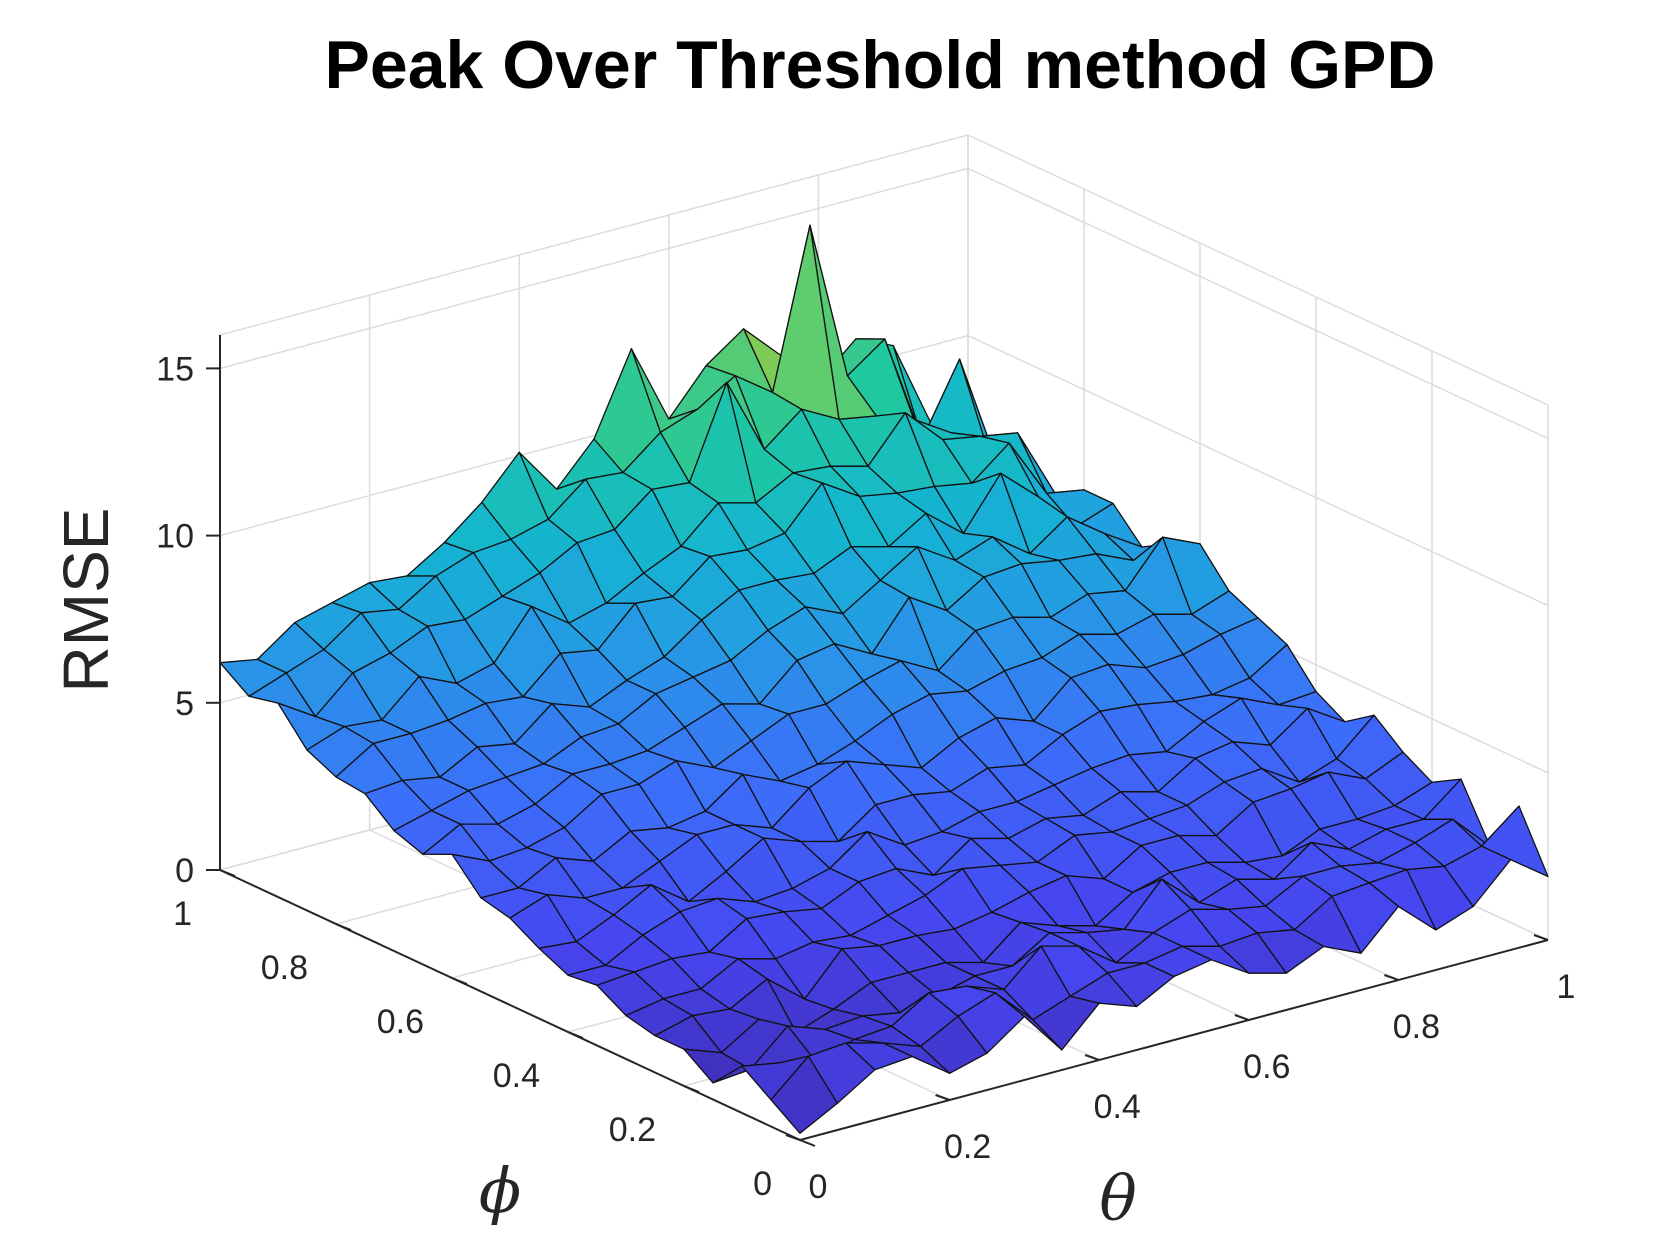 This screenshot has height=1260, width=1680. What do you see at coordinates (880, 65) in the screenshot?
I see `chart-title: Peak Over Threshold method GPD` at bounding box center [880, 65].